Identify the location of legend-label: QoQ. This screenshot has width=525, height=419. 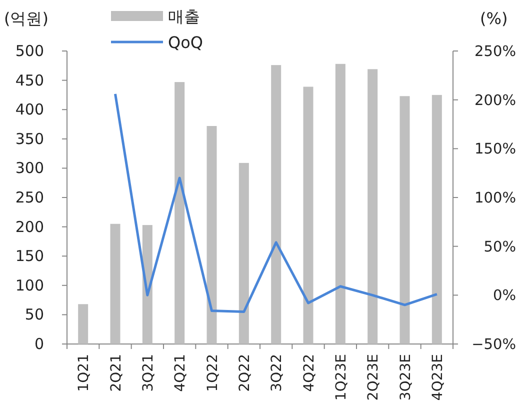
(185, 42).